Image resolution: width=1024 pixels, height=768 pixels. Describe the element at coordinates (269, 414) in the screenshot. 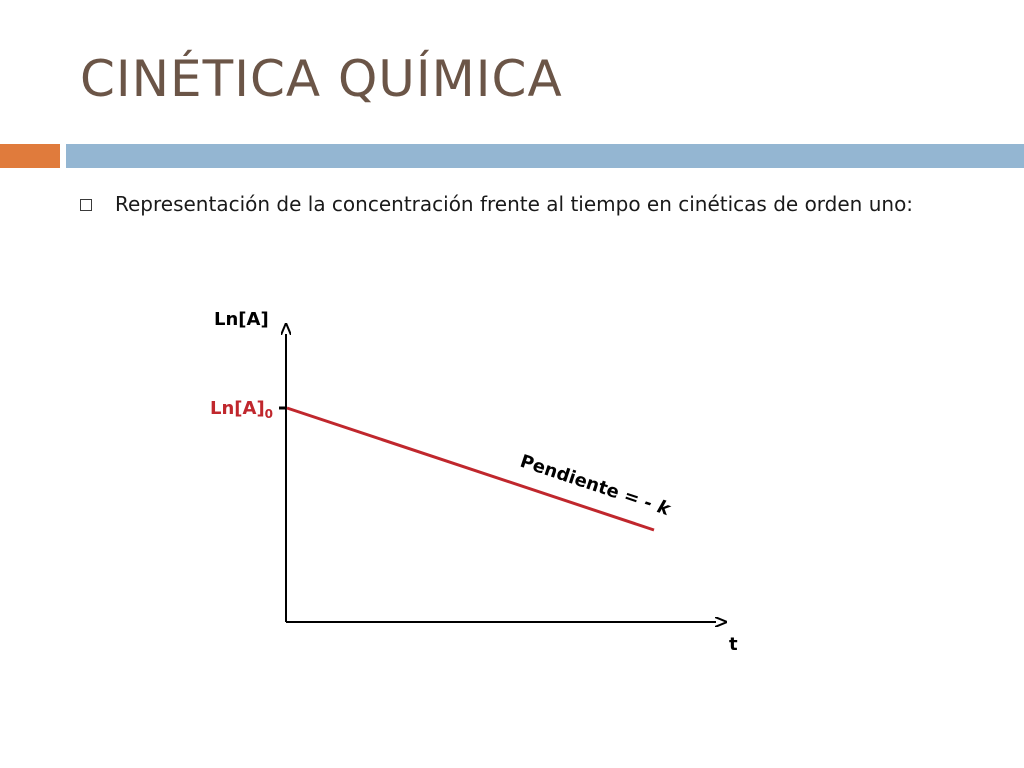

I see `intercept-label-subscript: 0` at that location.